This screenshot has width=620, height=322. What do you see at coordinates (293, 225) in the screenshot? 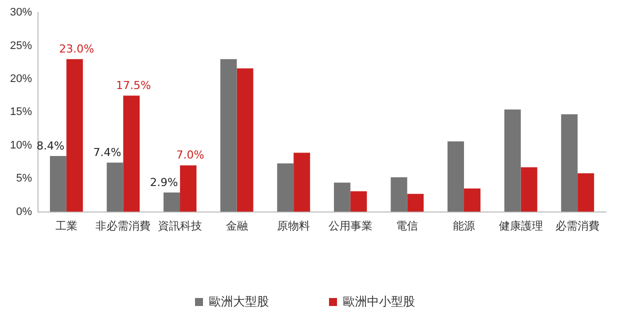
I see `x-tick-label: 原物料` at bounding box center [293, 225].